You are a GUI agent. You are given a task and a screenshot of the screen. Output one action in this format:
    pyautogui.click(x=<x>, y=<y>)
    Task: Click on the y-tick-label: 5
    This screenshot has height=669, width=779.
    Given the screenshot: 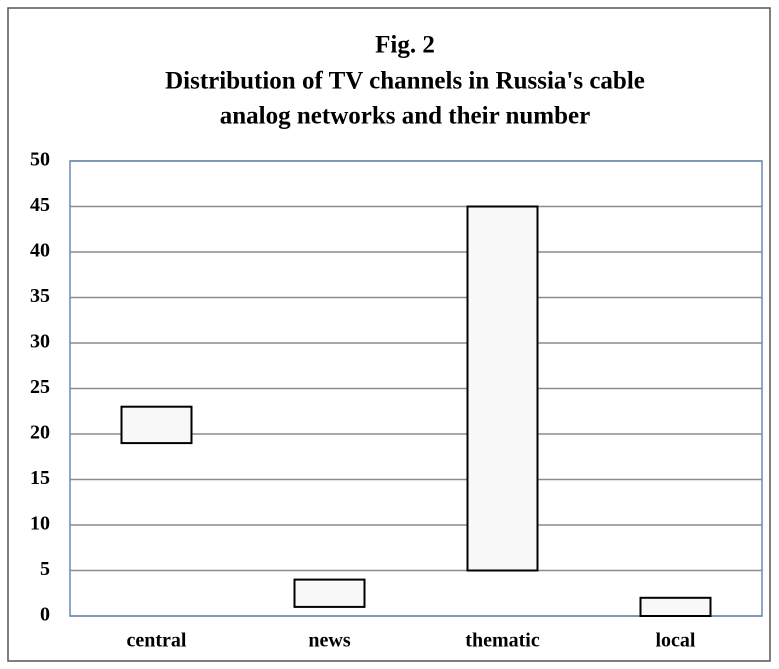 What is the action you would take?
    pyautogui.click(x=45, y=569)
    